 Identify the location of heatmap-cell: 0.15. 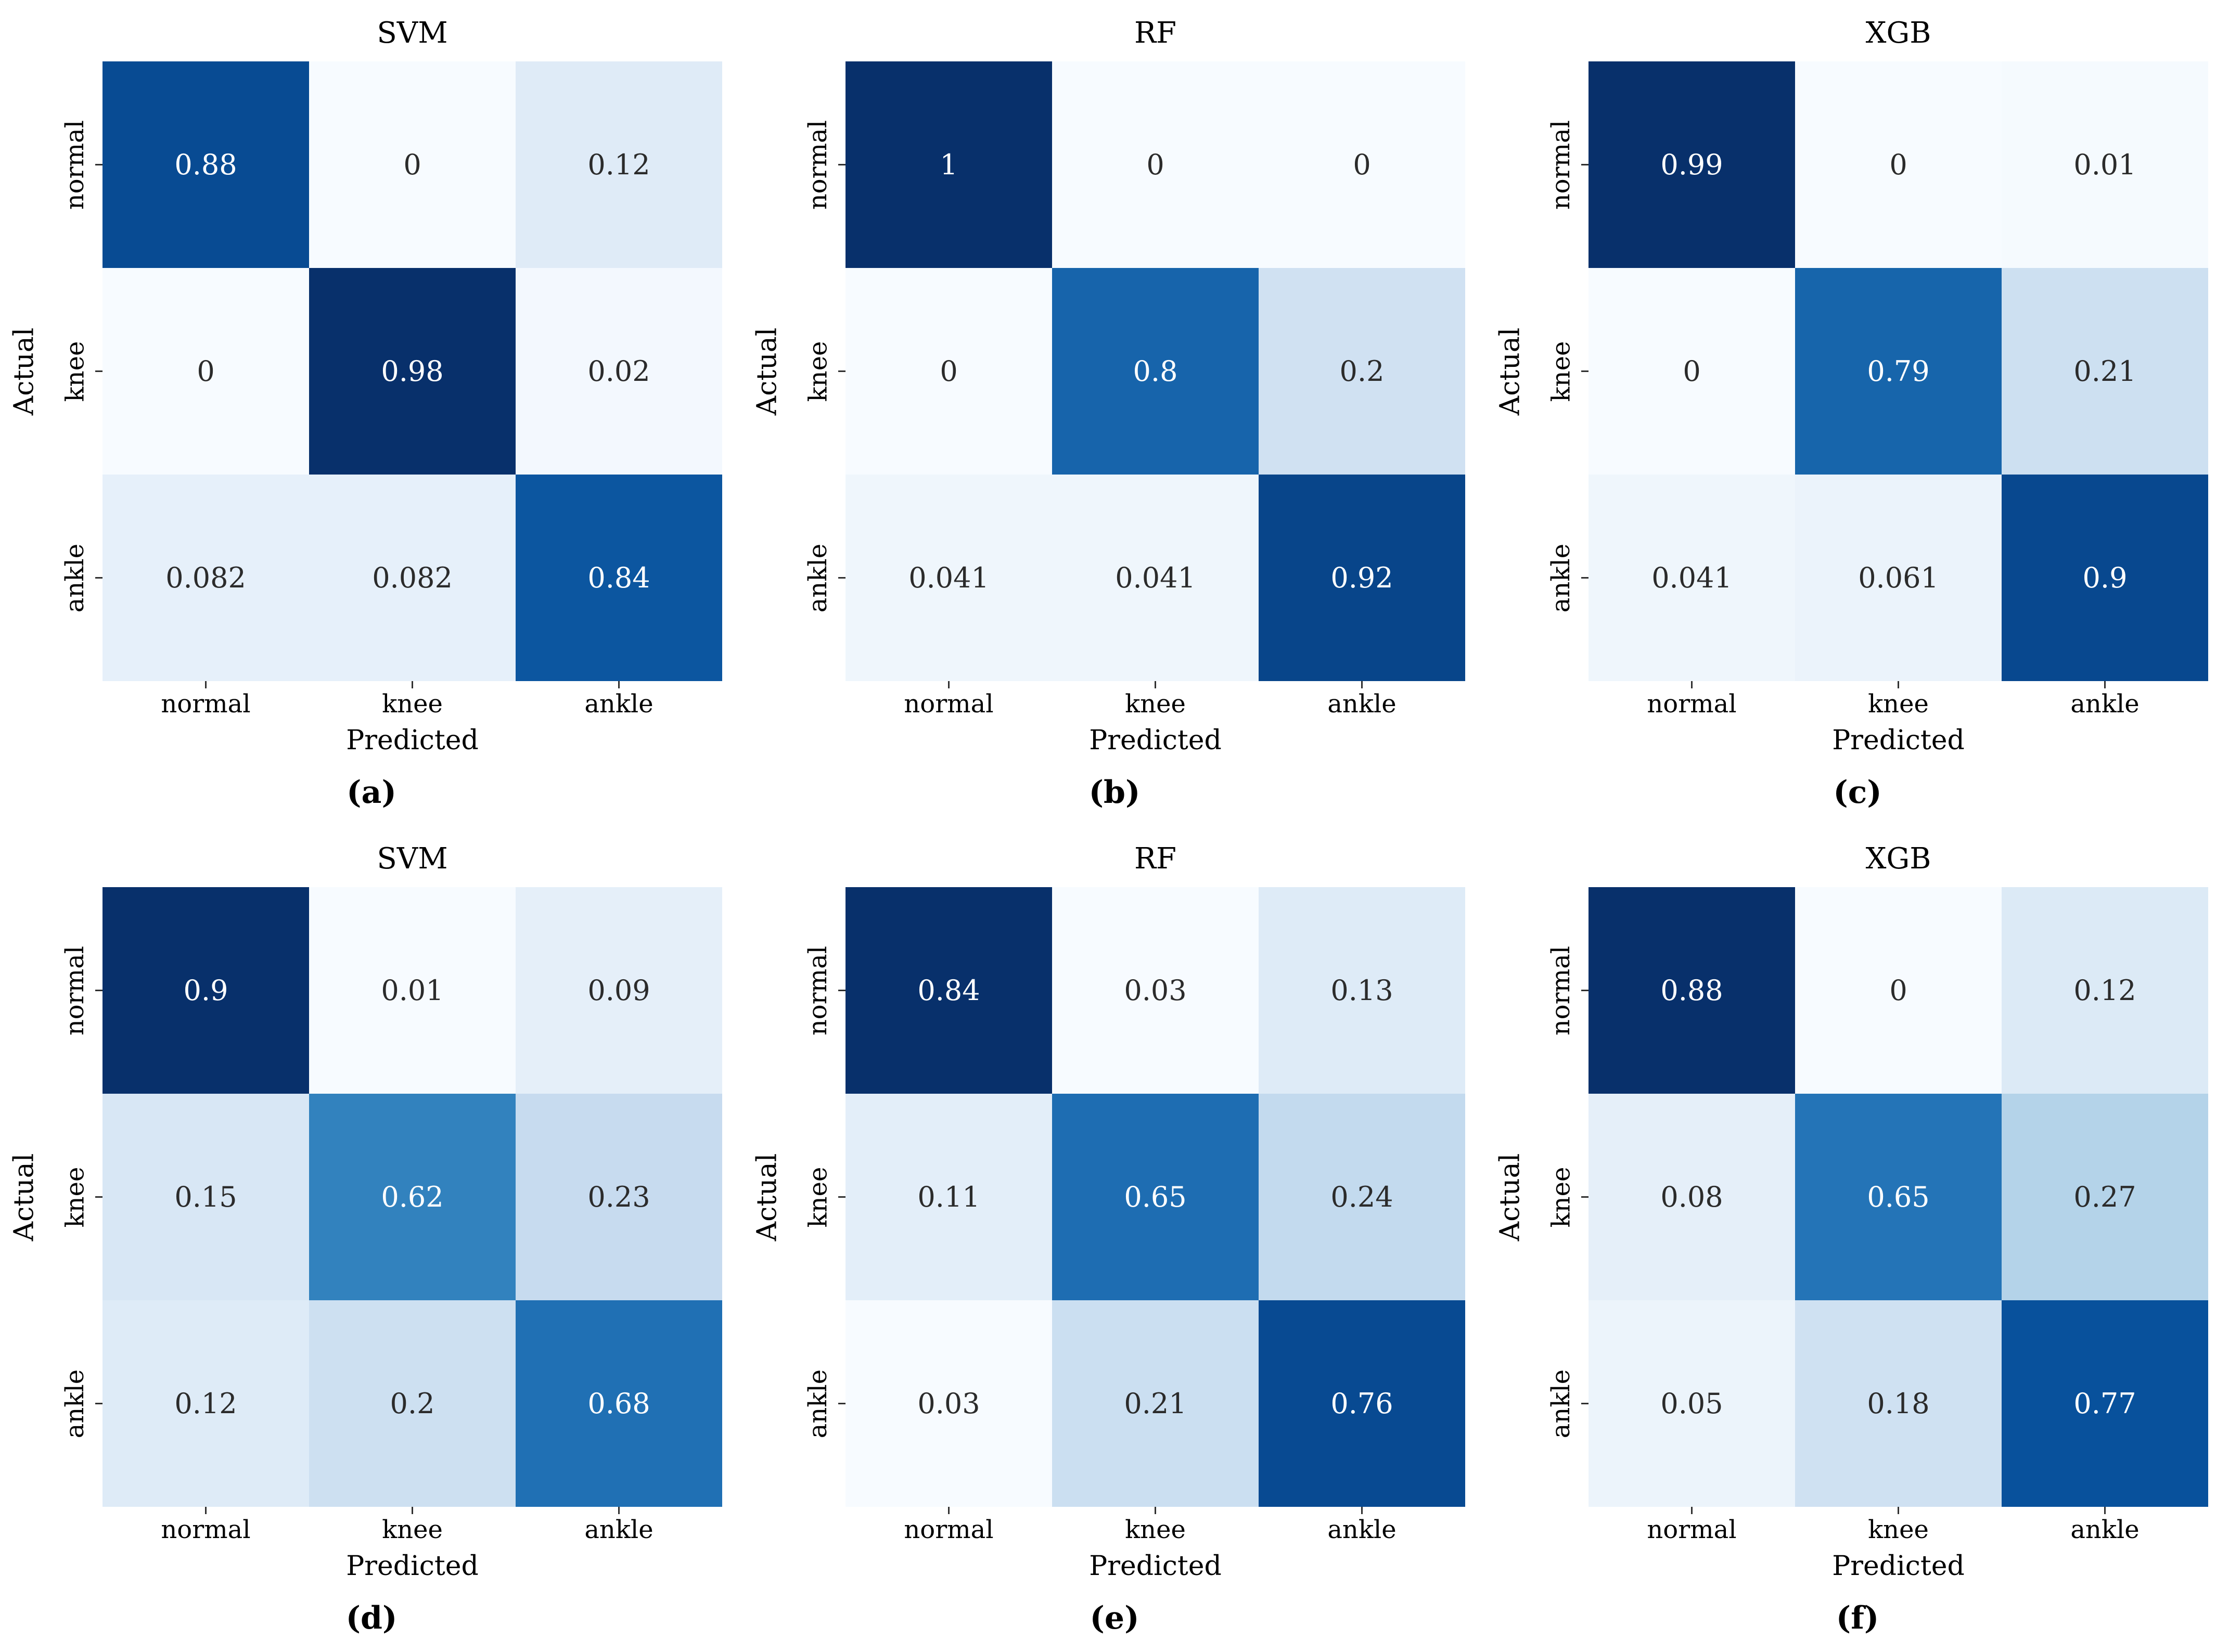
(206, 1197).